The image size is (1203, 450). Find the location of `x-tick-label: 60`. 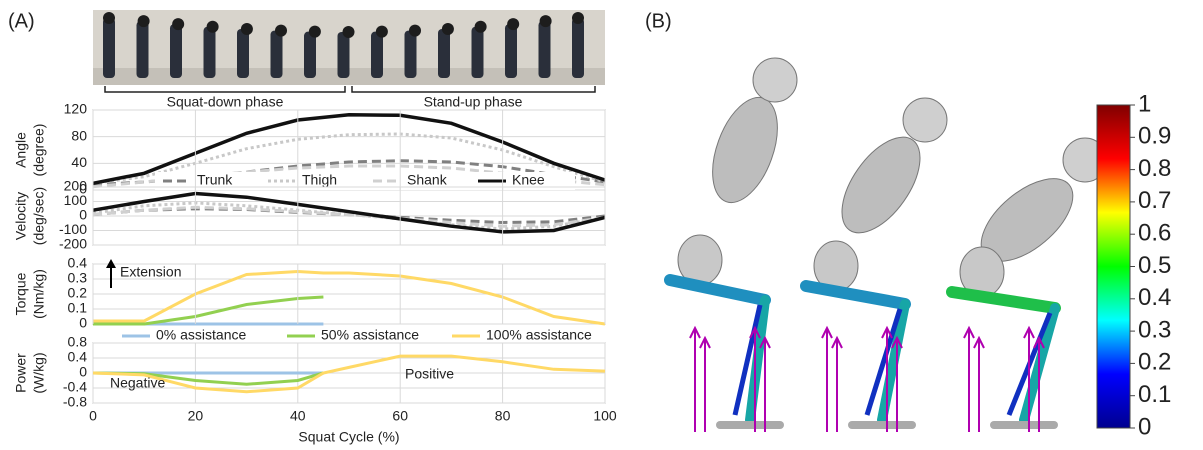

x-tick-label: 60 is located at coordinates (400, 416).